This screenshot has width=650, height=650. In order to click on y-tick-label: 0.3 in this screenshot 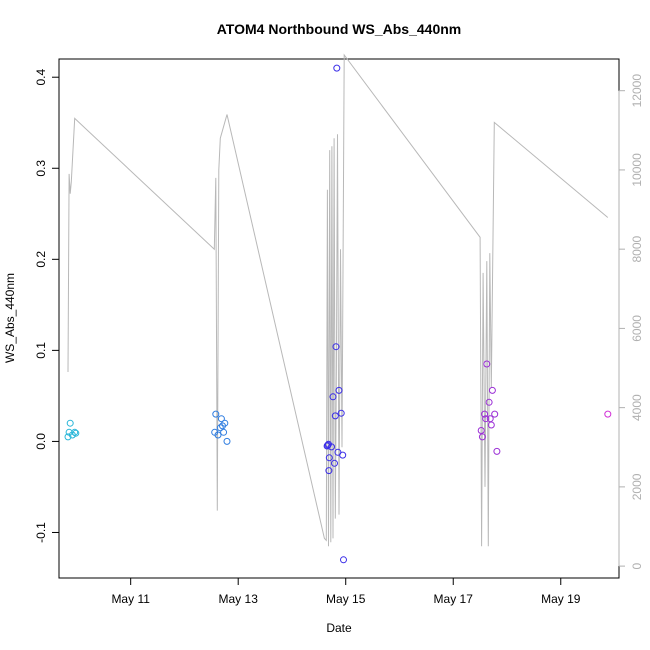, I will do `click(41, 168)`.